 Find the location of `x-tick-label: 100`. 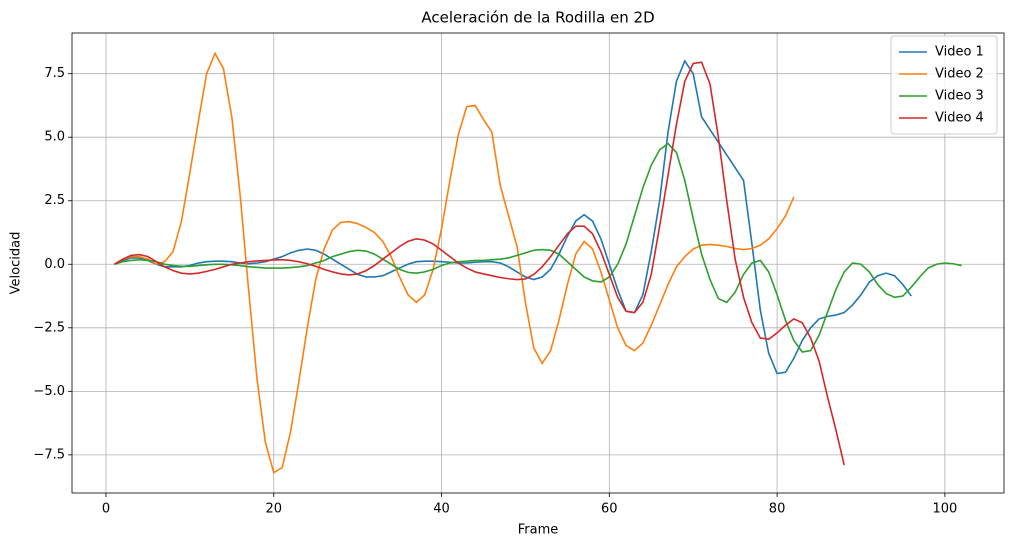

x-tick-label: 100 is located at coordinates (944, 509).